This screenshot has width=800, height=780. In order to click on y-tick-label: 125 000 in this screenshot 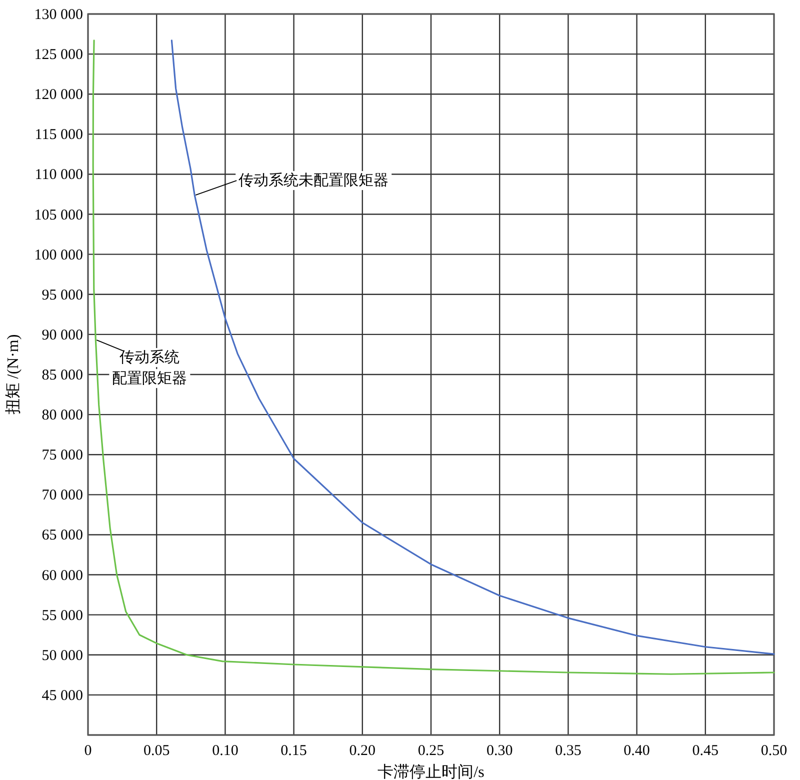, I will do `click(58, 55)`.